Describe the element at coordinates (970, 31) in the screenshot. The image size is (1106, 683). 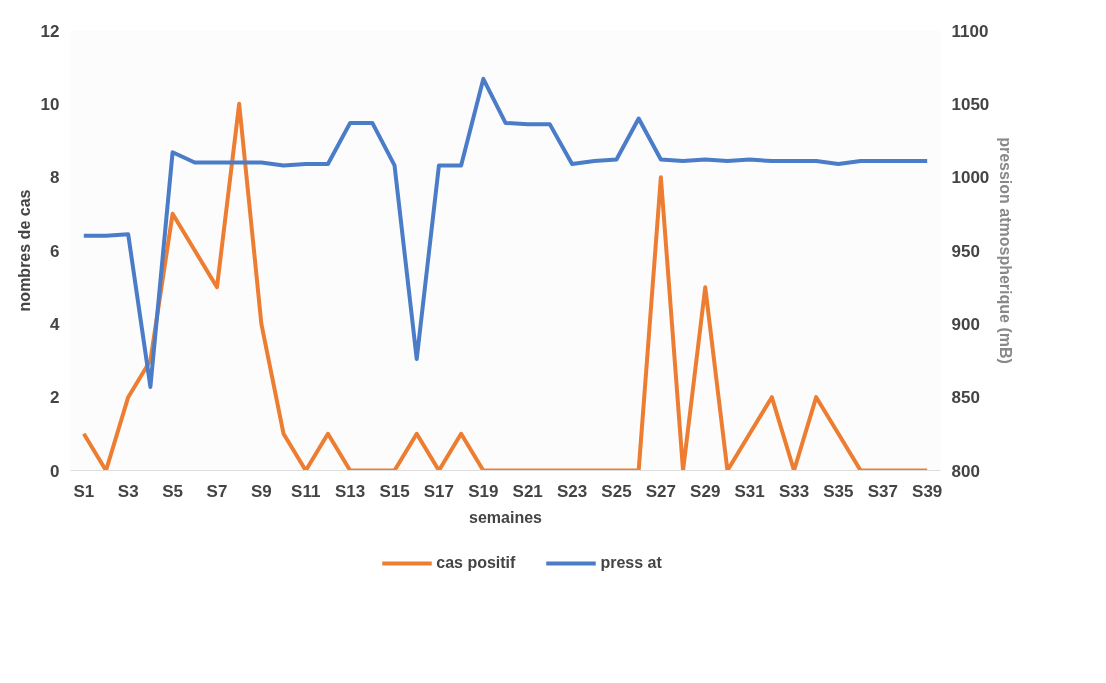
I see `y2-tick-label: 1100` at that location.